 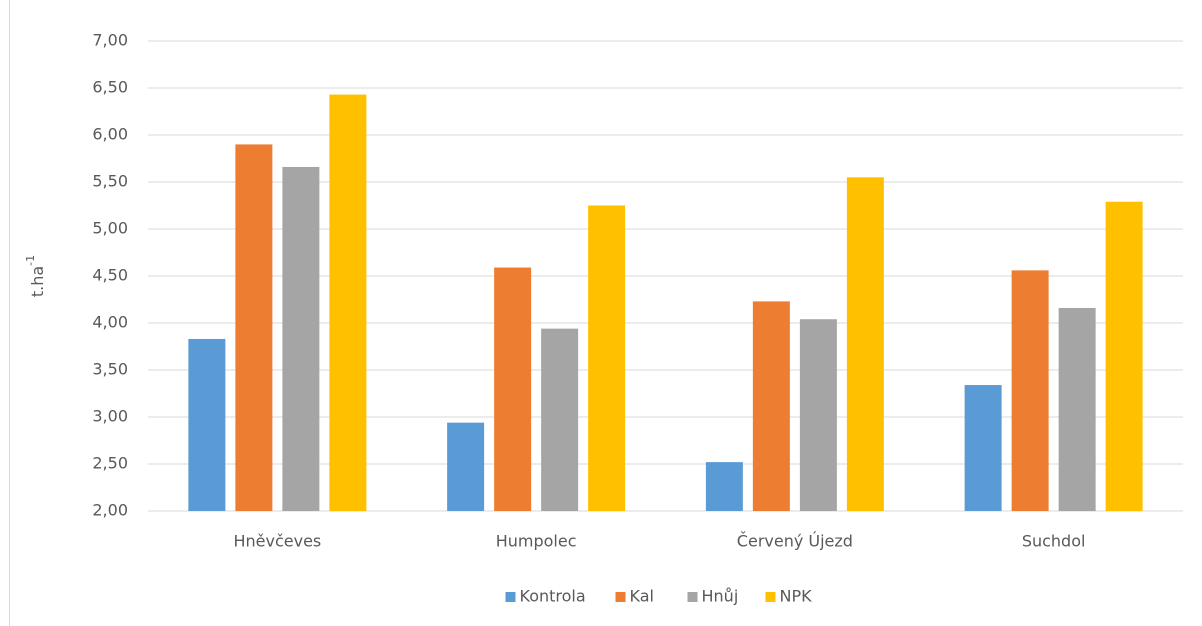 What do you see at coordinates (277, 541) in the screenshot?
I see `x-tick-label: Hněvčeves` at bounding box center [277, 541].